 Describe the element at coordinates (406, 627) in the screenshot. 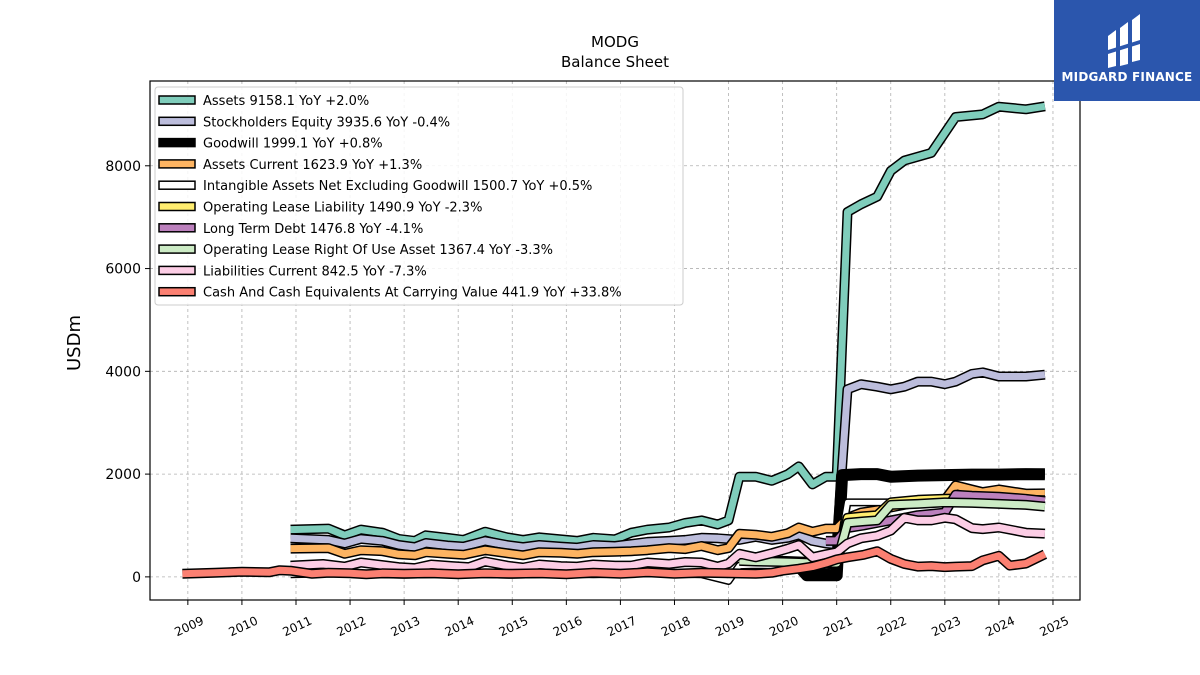

I see `x-tick-label: 2013` at that location.